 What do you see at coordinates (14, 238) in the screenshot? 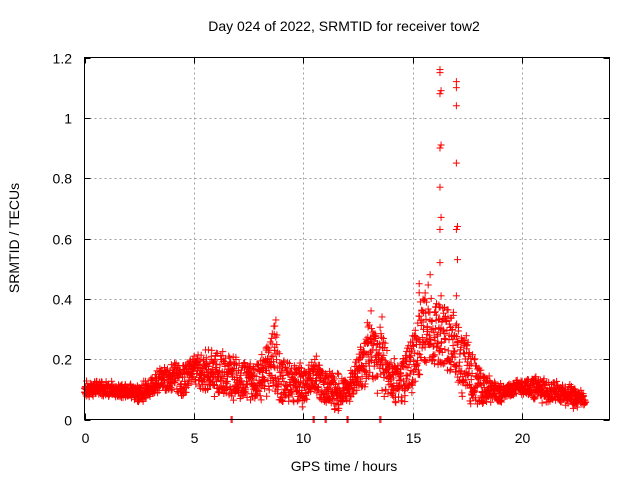
I see `y-axis-label: SRMTID / TECUs` at bounding box center [14, 238].